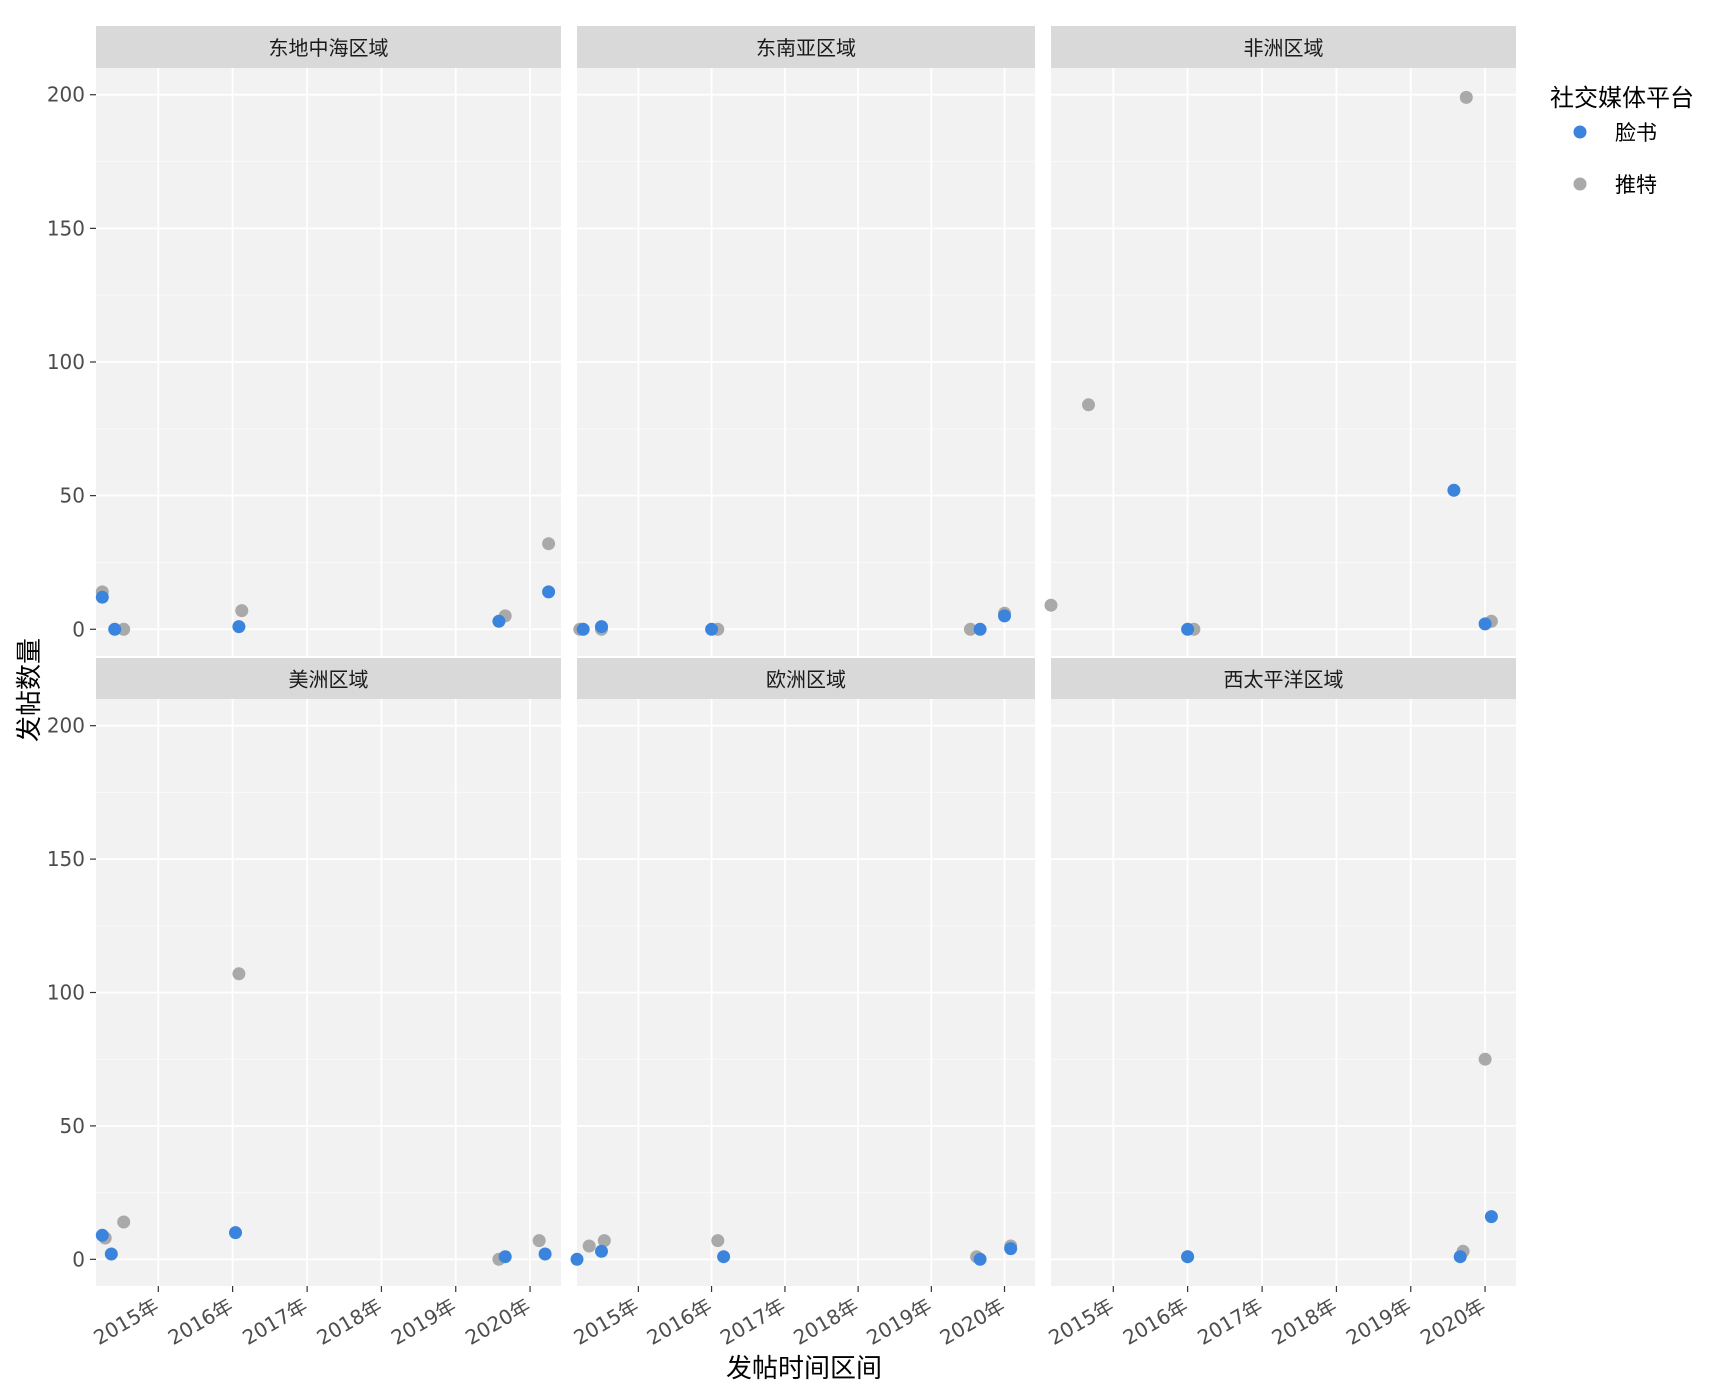 The height and width of the screenshot is (1398, 1726). I want to click on y-axis-title: 发帖数量, so click(30, 690).